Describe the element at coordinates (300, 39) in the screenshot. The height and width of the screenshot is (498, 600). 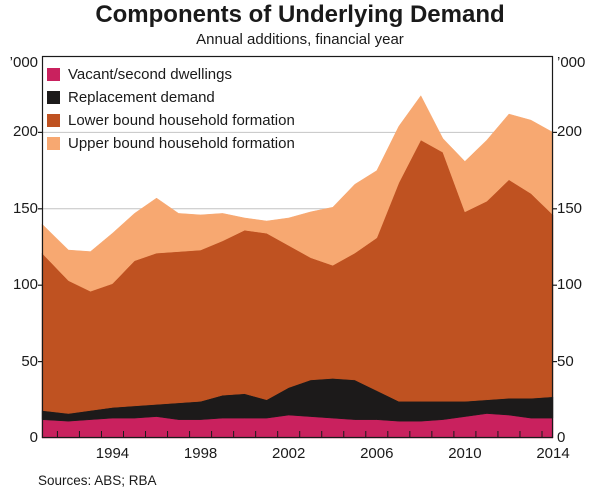
I see `chart-subtitle: Annual additions, financial year` at that location.